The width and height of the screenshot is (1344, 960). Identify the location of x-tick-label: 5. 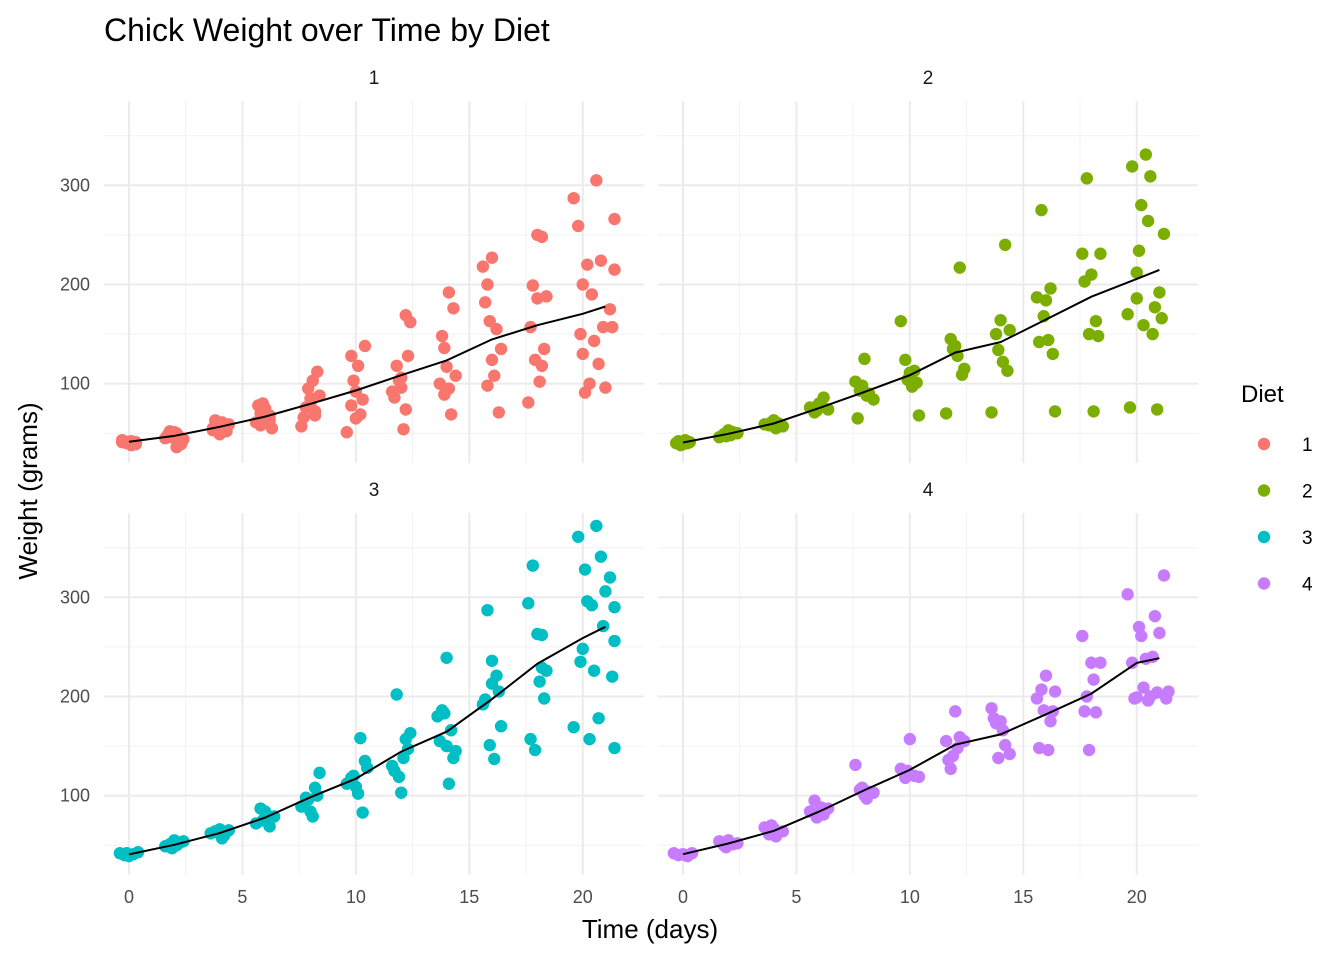
(796, 897).